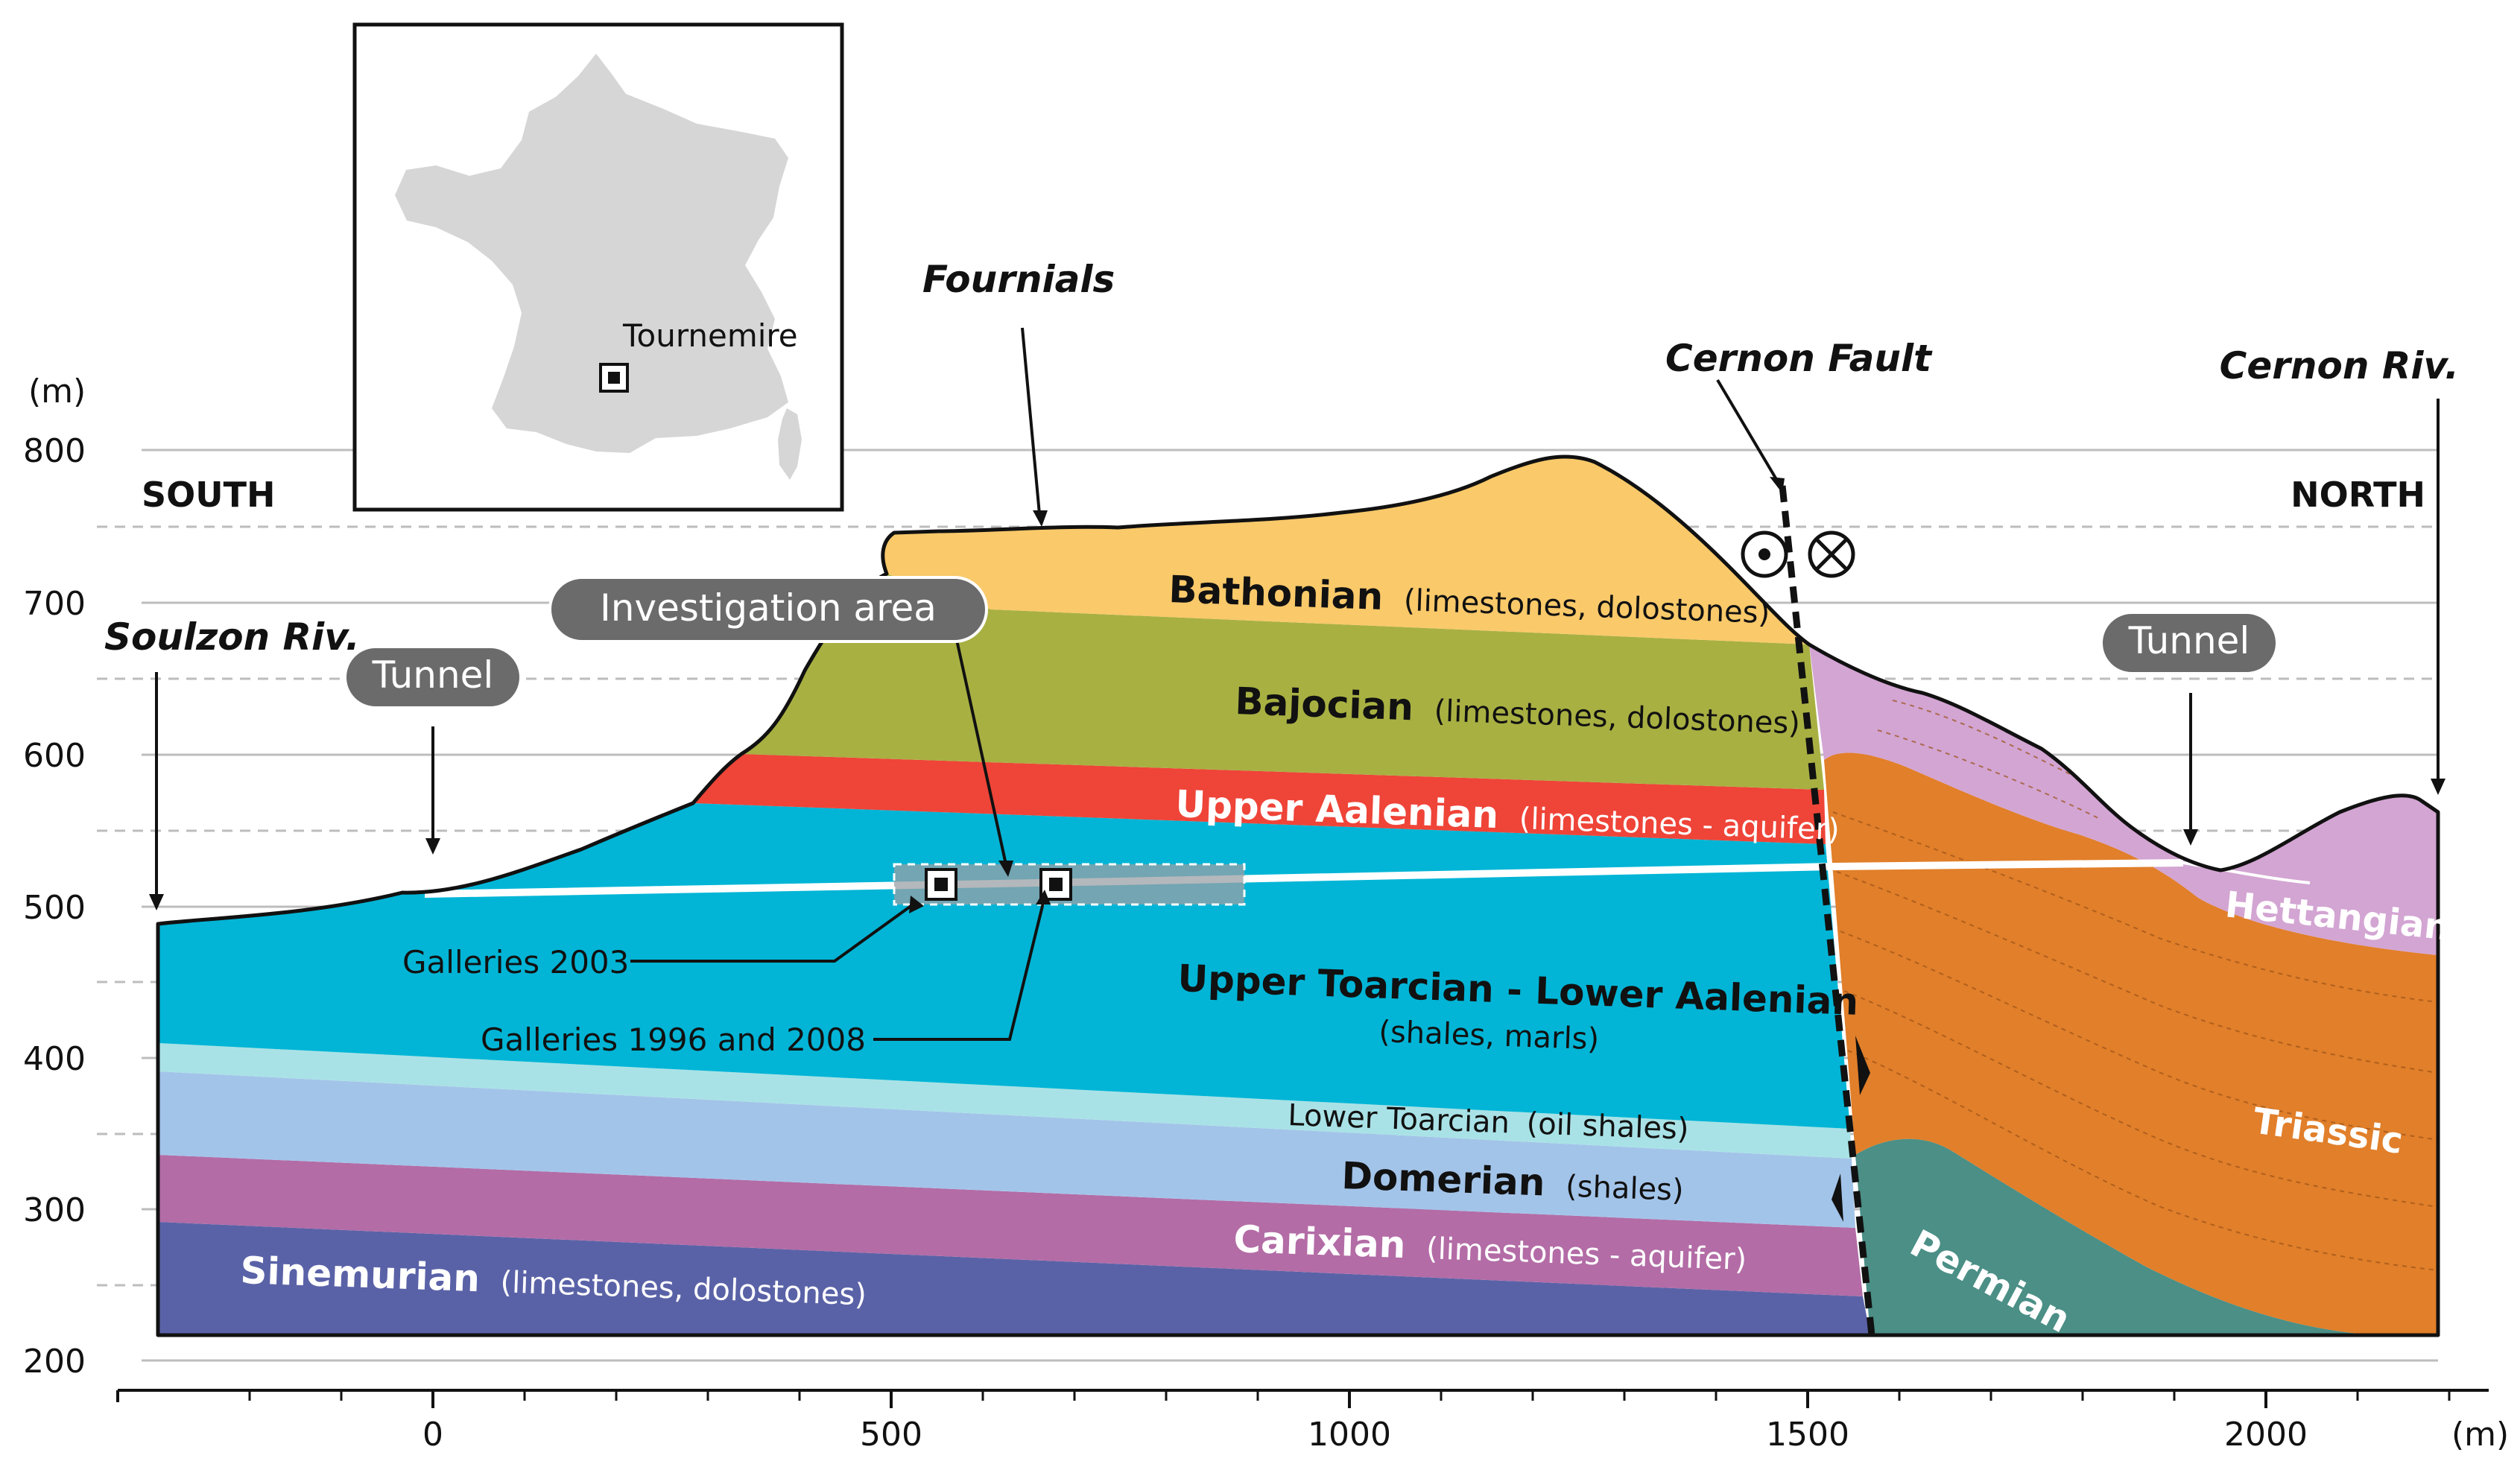  I want to click on layer-domerian, so click(1006, 1149).